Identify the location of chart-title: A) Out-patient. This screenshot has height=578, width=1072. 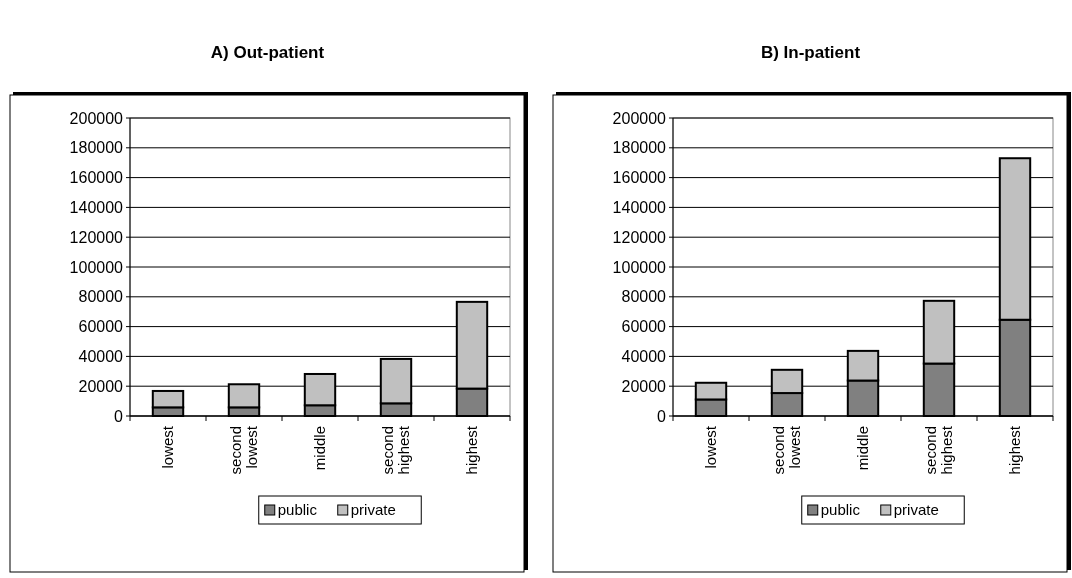
(267, 52).